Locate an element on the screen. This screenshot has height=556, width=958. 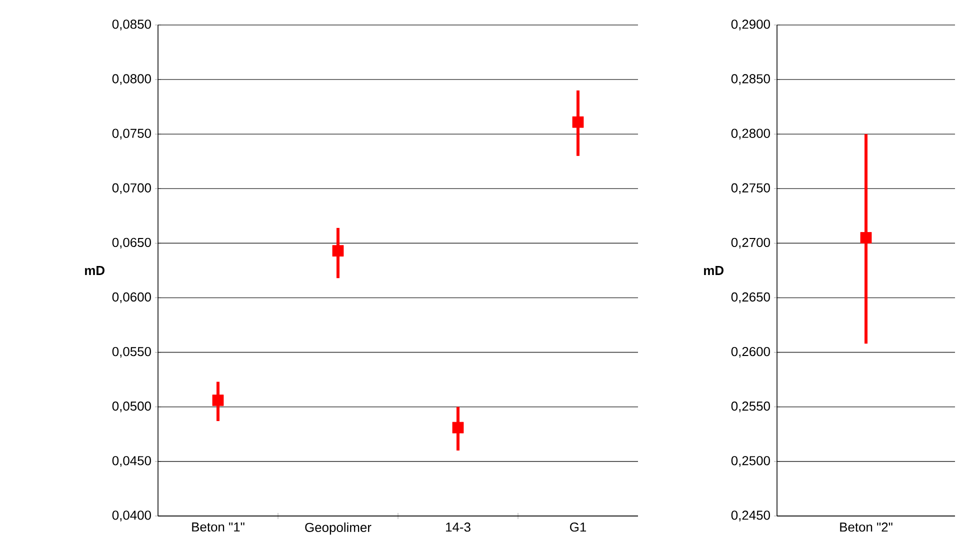
y-tick-label: 0,0400 is located at coordinates (131, 516).